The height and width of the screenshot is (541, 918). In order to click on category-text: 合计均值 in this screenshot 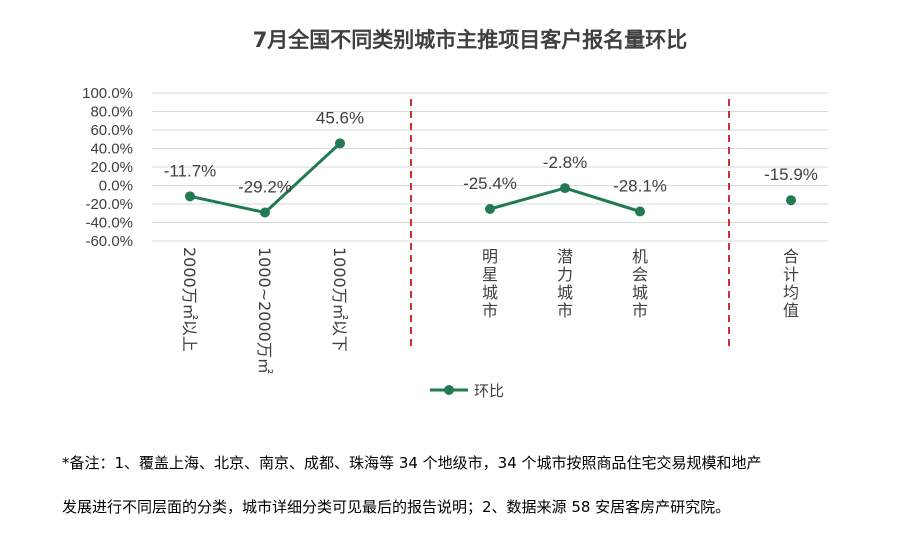, I will do `click(791, 283)`.